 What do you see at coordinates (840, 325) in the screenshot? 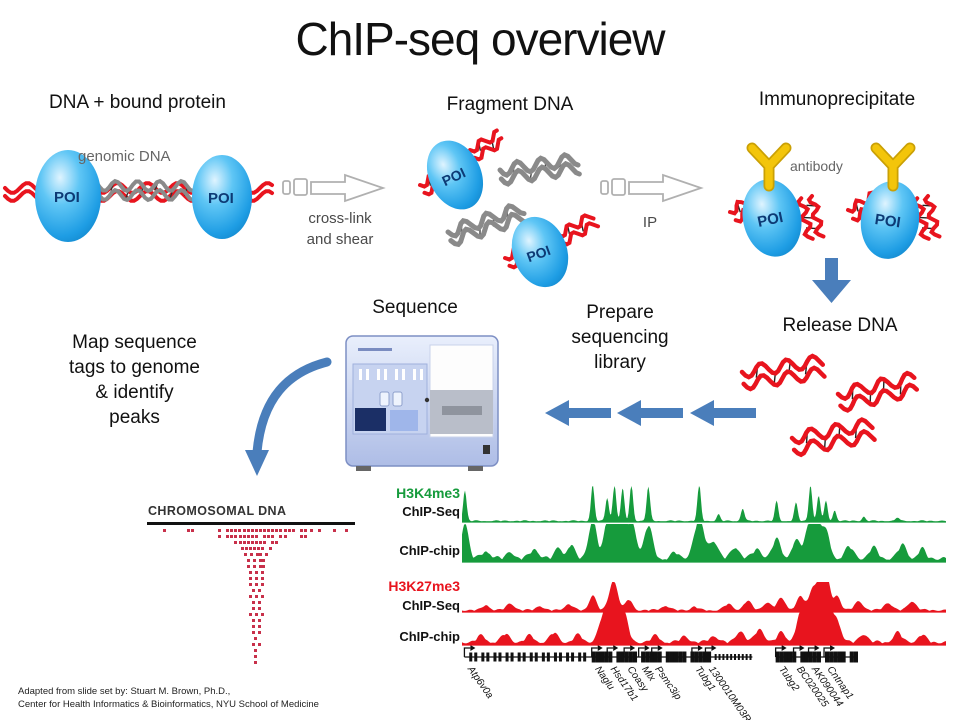
I see `step-label-release-dna: Release DNA` at bounding box center [840, 325].